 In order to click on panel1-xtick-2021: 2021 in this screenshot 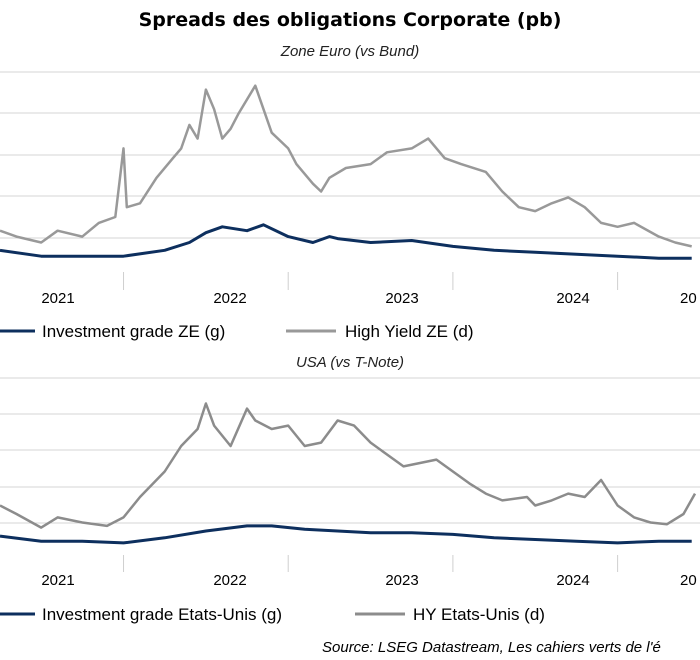, I will do `click(57, 298)`.